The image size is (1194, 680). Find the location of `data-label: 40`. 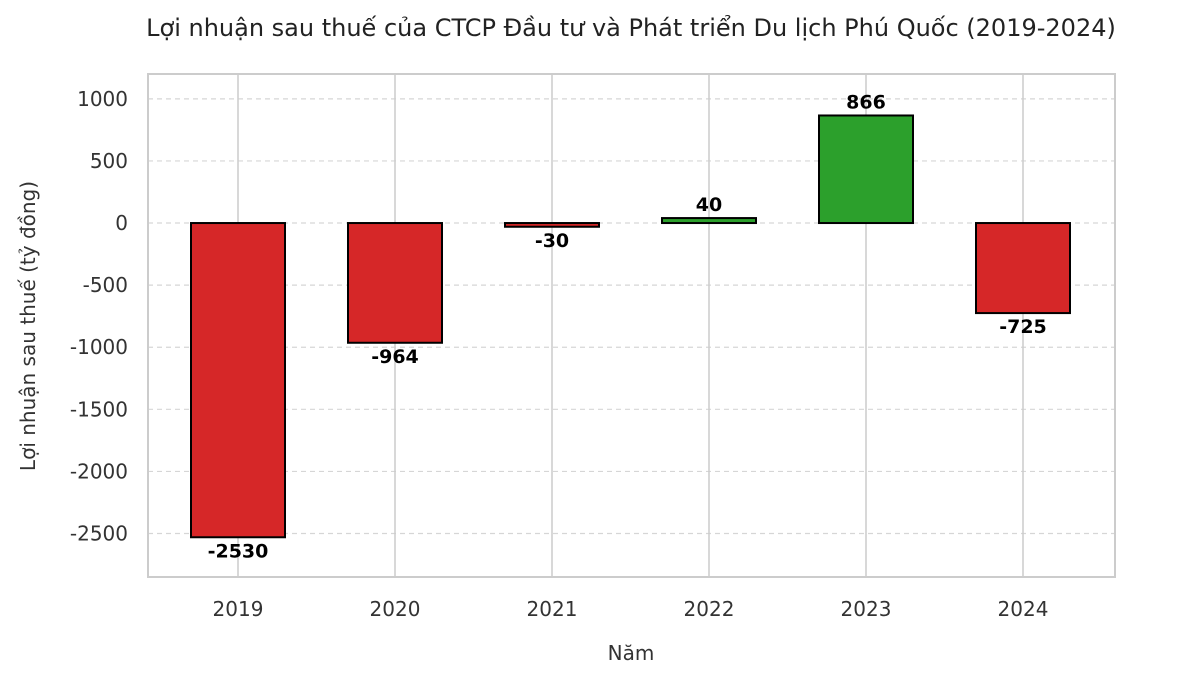

data-label: 40 is located at coordinates (709, 205).